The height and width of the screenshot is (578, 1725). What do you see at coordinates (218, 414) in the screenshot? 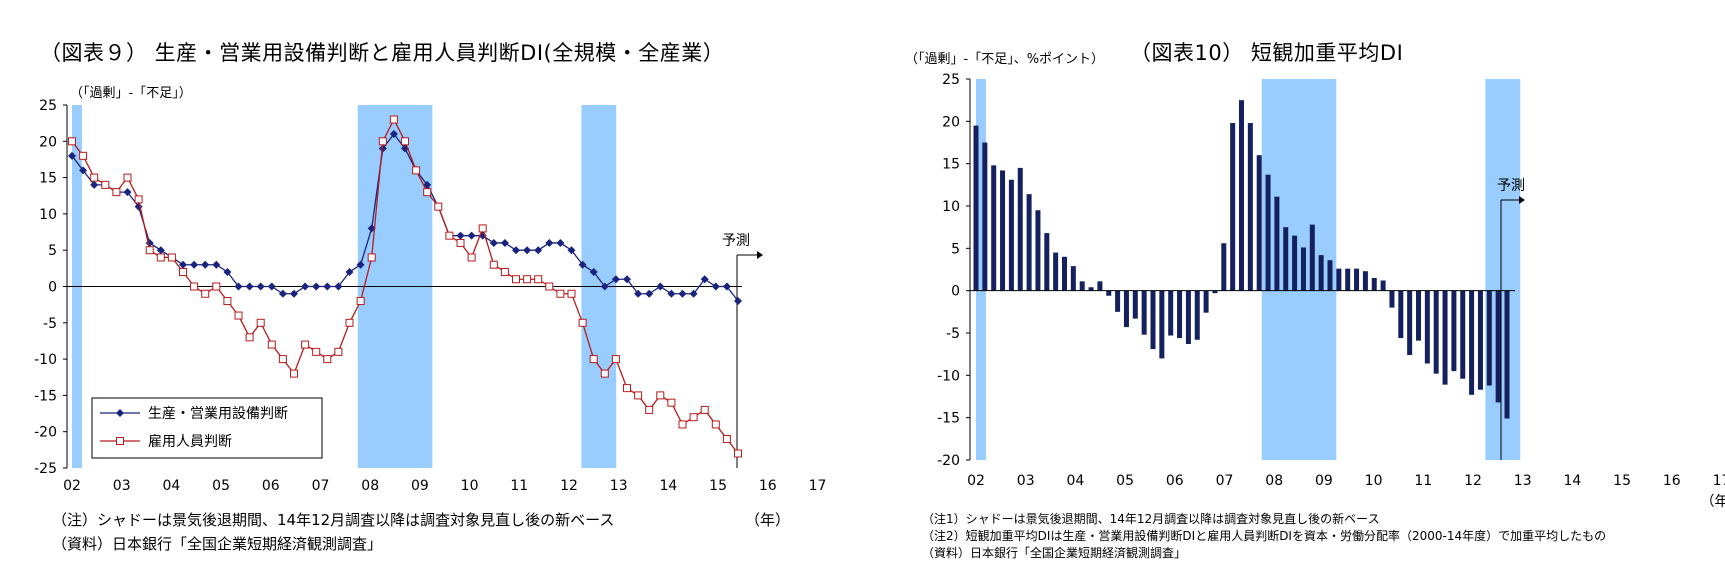
I see `legend-label: 生産・営業用設備判断` at bounding box center [218, 414].